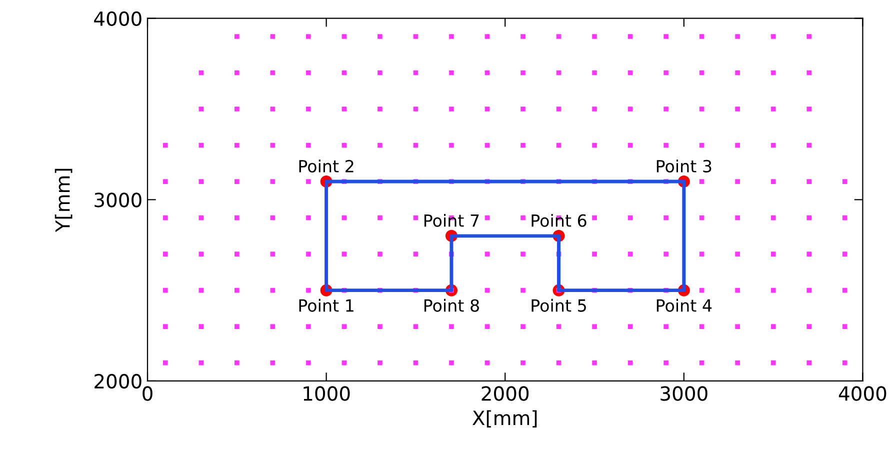  Describe the element at coordinates (118, 18) in the screenshot. I see `y-tick-label: 4000` at that location.